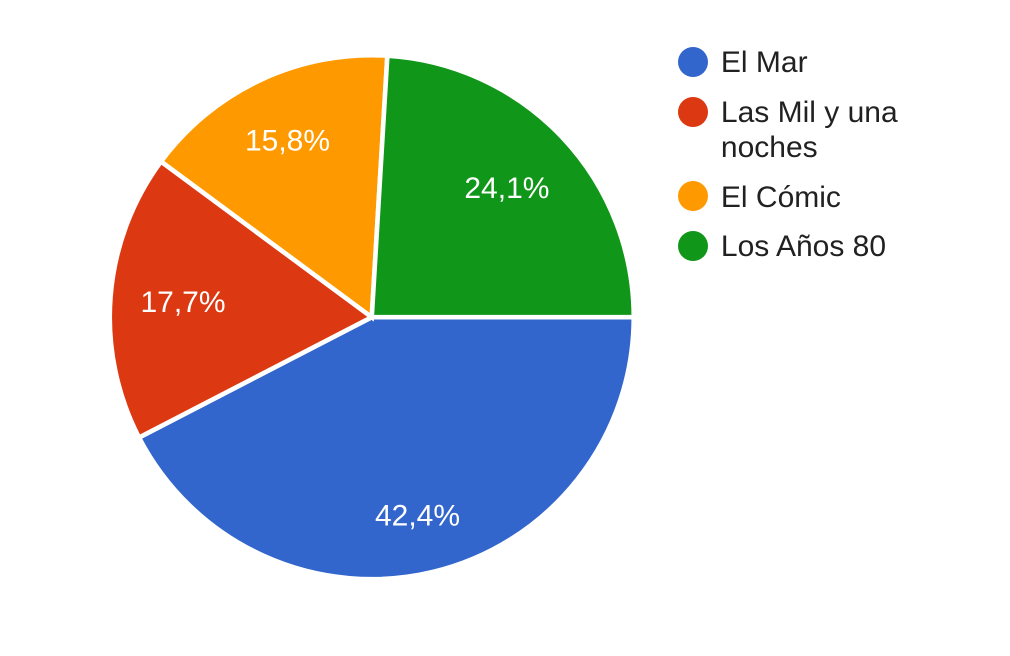 This screenshot has height=656, width=1010. What do you see at coordinates (182, 302) in the screenshot?
I see `svg-text: 17,7%` at bounding box center [182, 302].